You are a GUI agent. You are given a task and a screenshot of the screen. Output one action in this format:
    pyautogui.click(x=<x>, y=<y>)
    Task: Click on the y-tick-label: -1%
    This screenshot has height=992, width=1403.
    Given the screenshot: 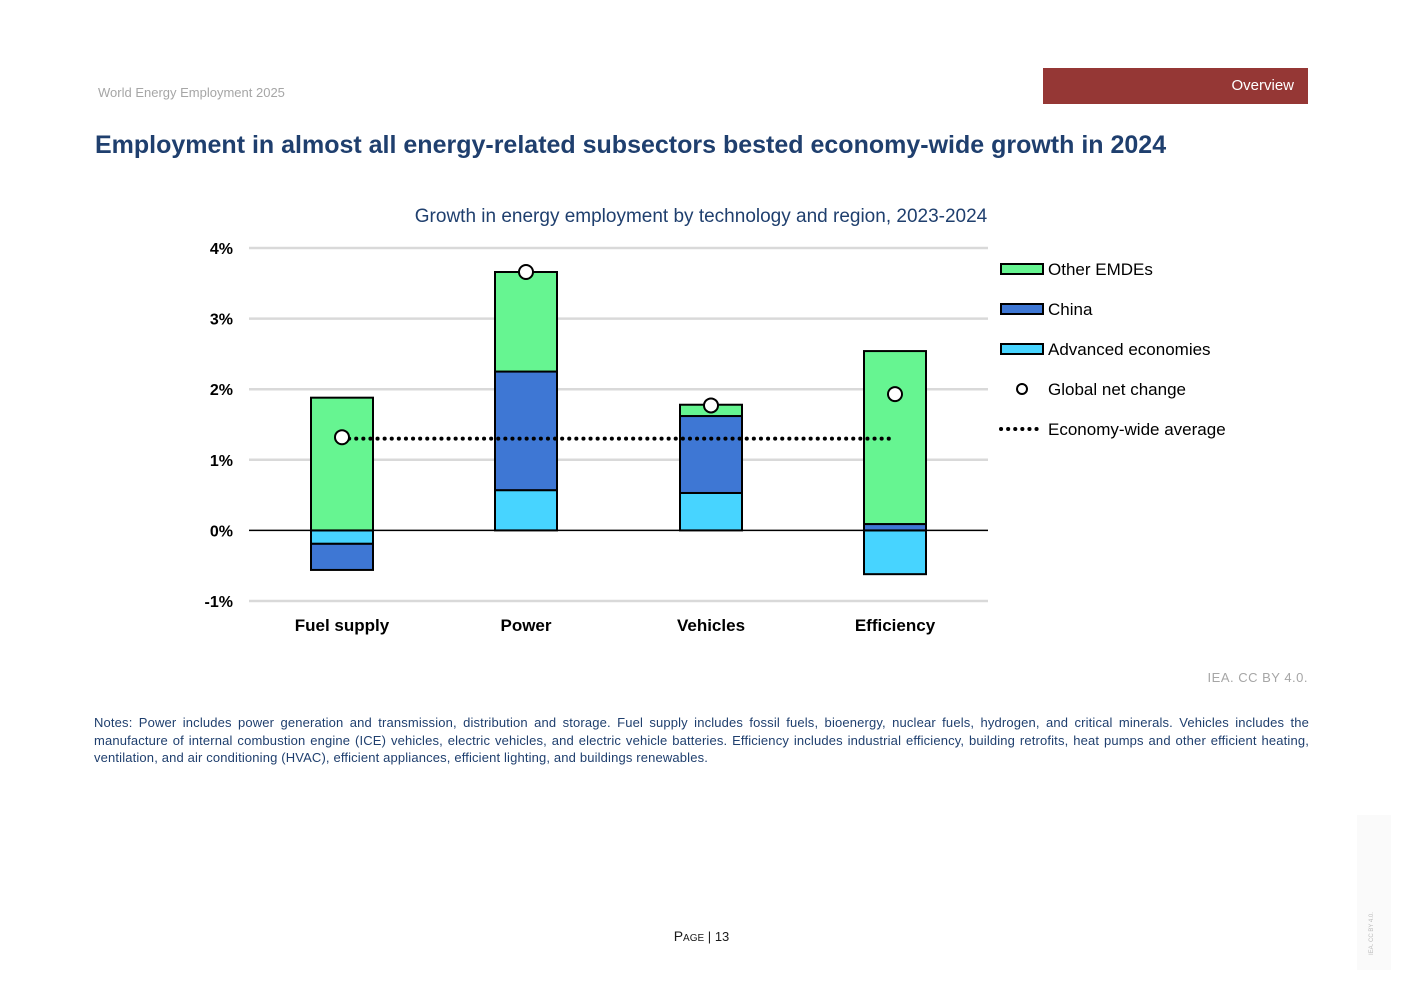 What is the action you would take?
    pyautogui.click(x=219, y=602)
    